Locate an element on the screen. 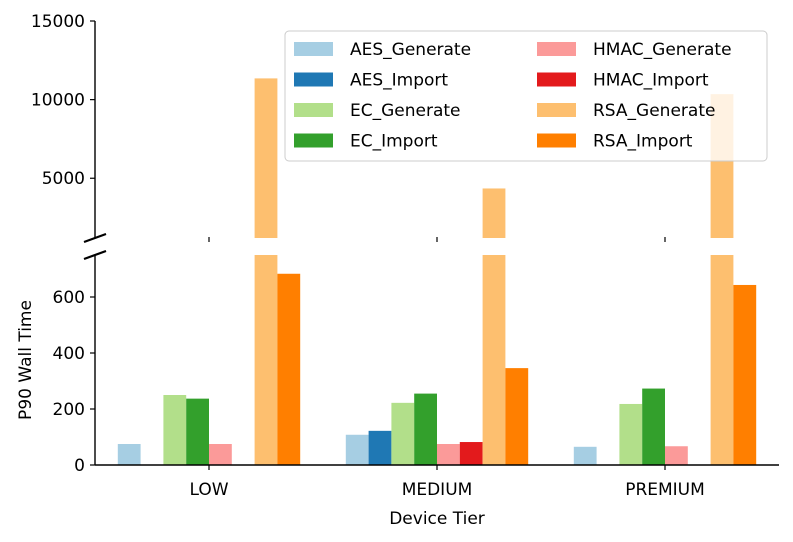  bar-aes_generate-low-lower is located at coordinates (129, 454).